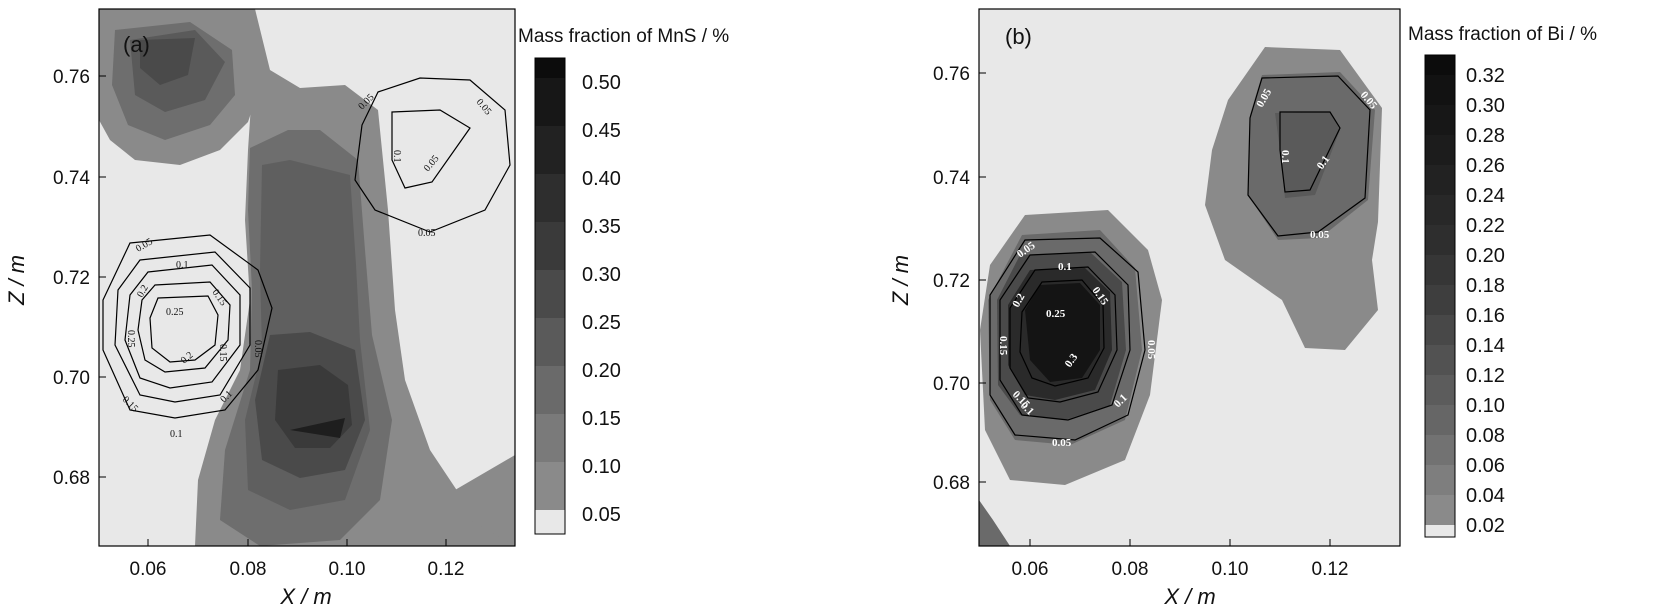  What do you see at coordinates (623, 36) in the screenshot?
I see `panel-a-colorbar-title: Mass fraction of MnS / %` at bounding box center [623, 36].